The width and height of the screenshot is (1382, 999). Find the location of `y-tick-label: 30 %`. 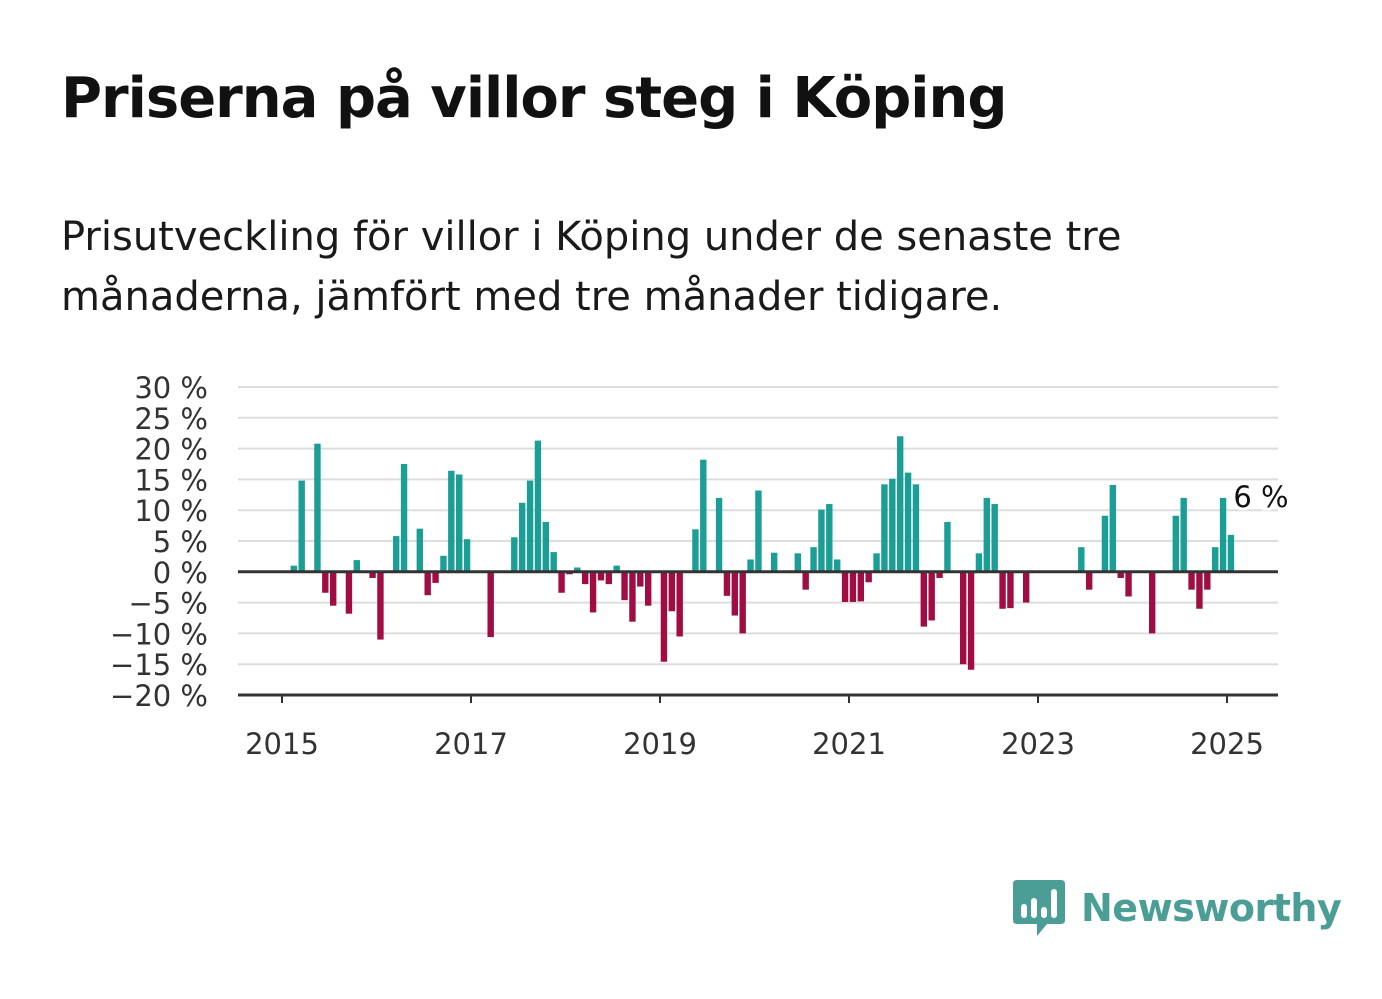

y-tick-label: 30 % is located at coordinates (171, 388).